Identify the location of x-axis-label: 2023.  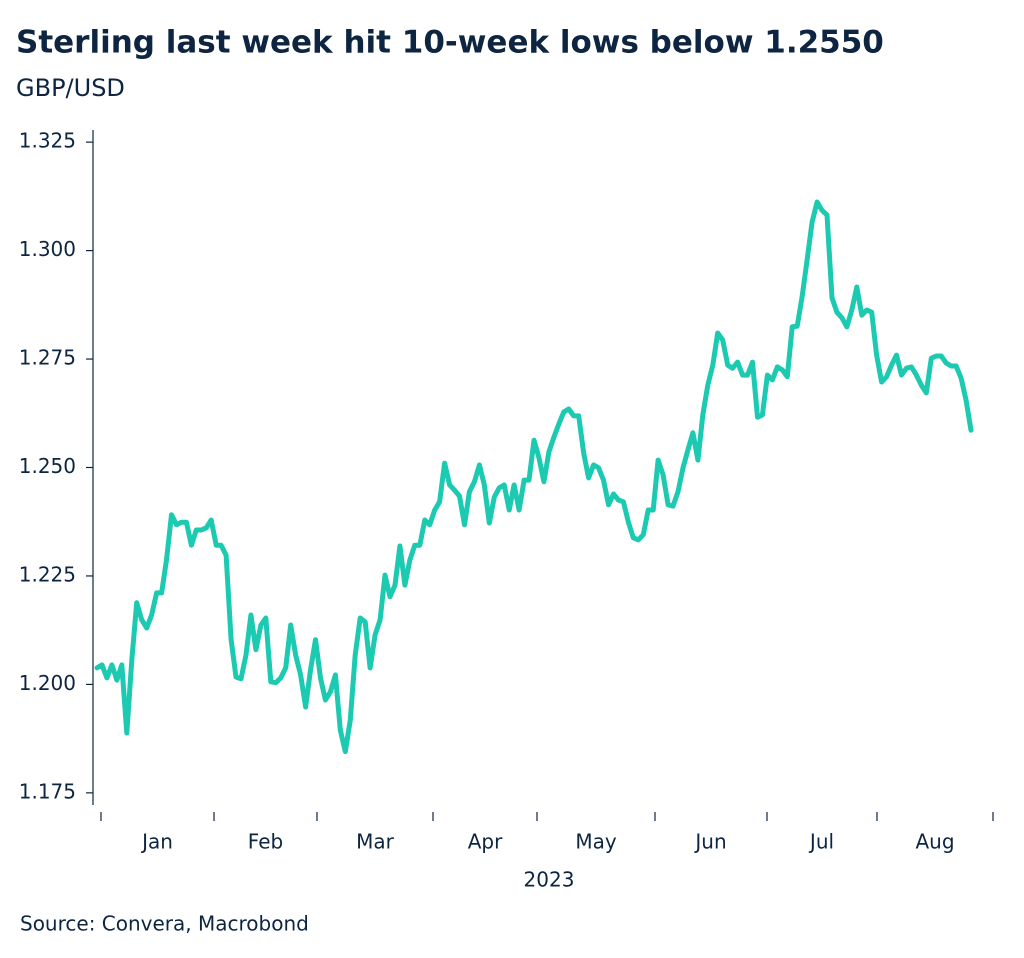
(549, 880).